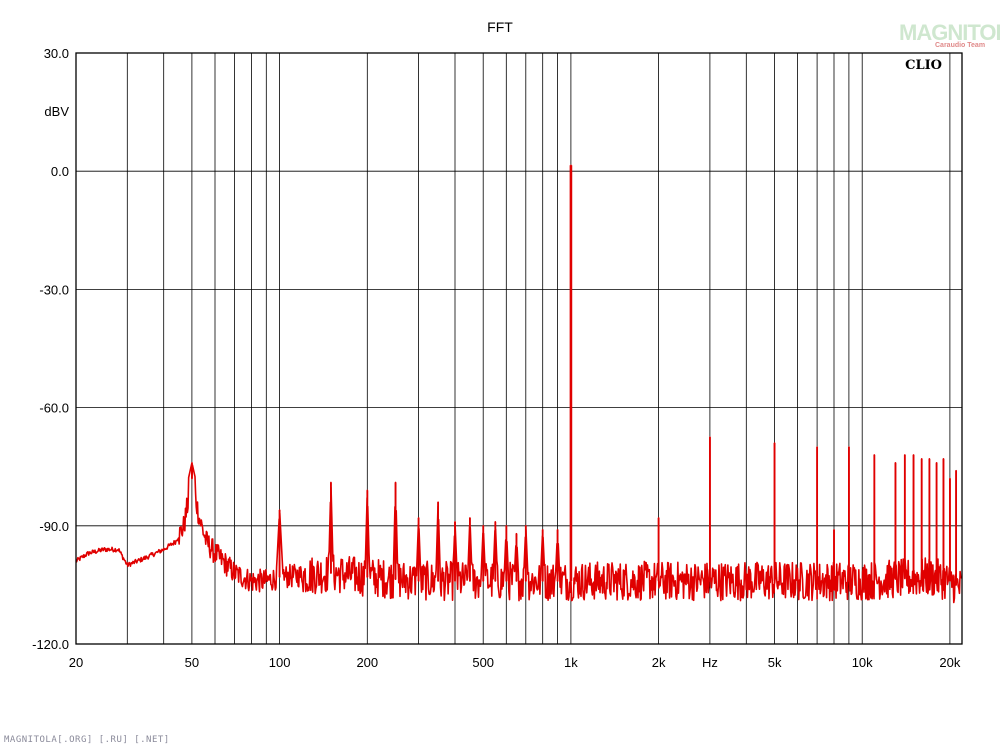 The image size is (1000, 750). Describe the element at coordinates (50, 644) in the screenshot. I see `y-tick-label: -120.0` at that location.